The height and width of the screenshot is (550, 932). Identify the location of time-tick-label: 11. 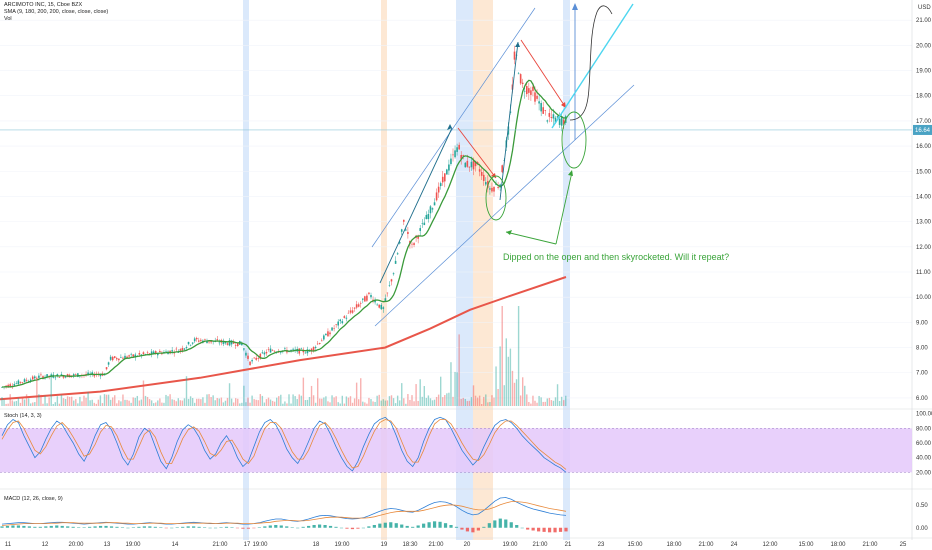
(8, 545).